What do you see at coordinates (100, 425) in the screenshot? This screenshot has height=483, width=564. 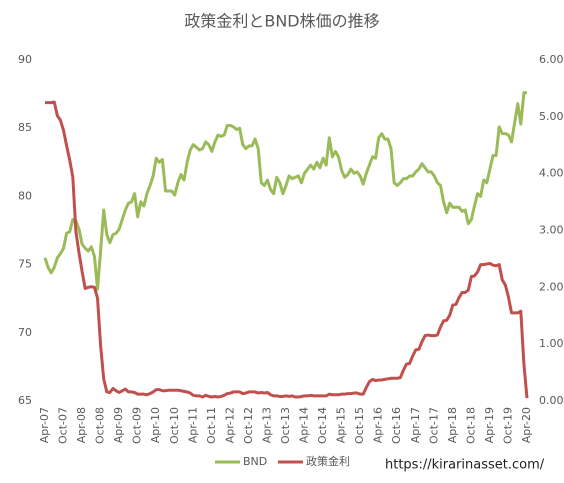 I see `x-tick-label: Oct-08` at bounding box center [100, 425].